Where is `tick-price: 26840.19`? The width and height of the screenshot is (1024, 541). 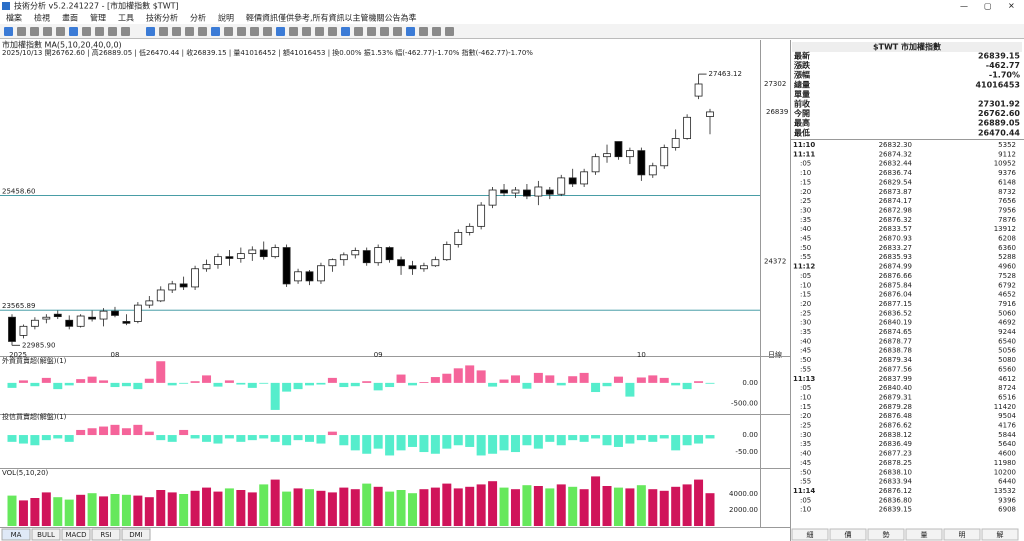
tick-price: 26840.19 is located at coordinates (895, 323).